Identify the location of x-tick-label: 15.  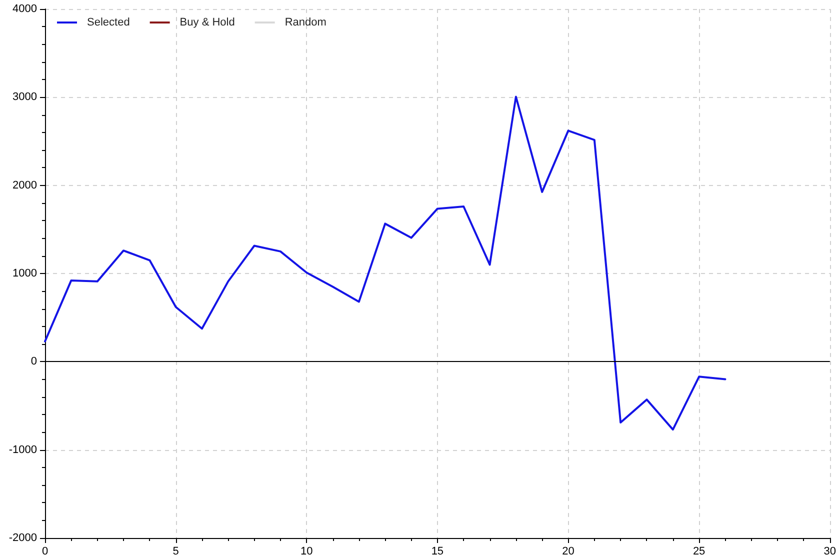
(437, 552).